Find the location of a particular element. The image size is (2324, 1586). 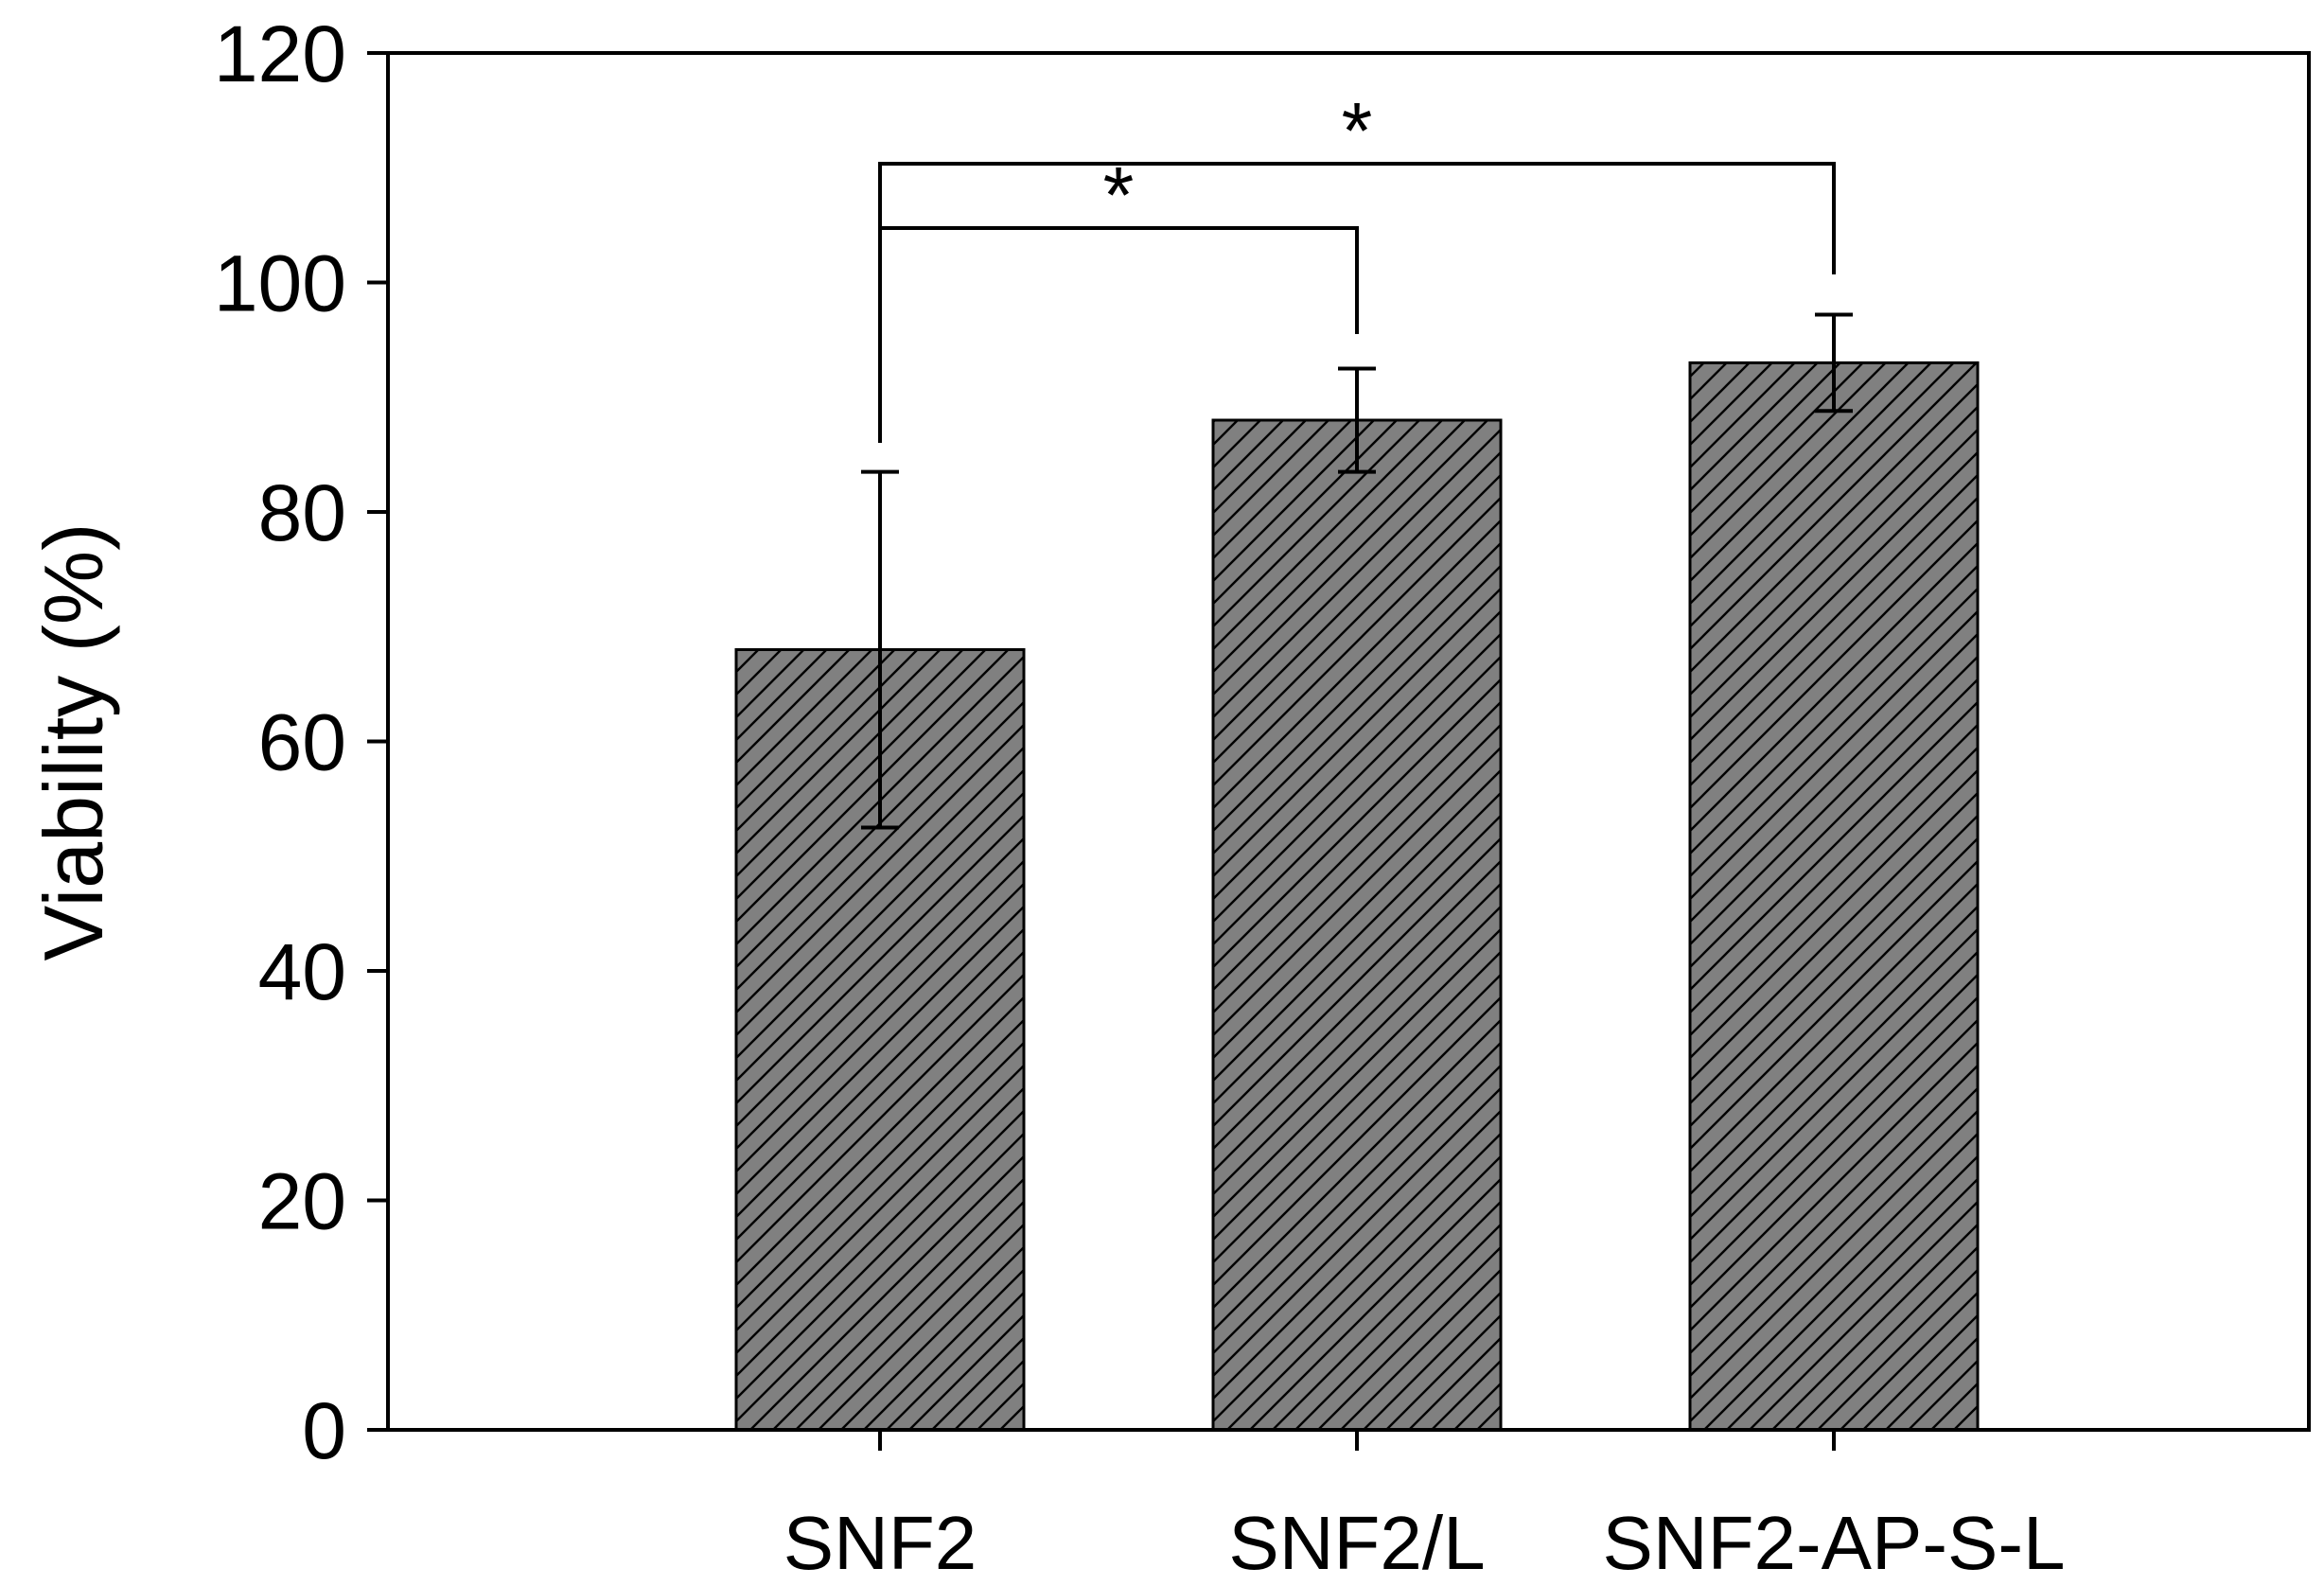

x-category-label-2: SNF2-AP-S-L is located at coordinates (1834, 1543).